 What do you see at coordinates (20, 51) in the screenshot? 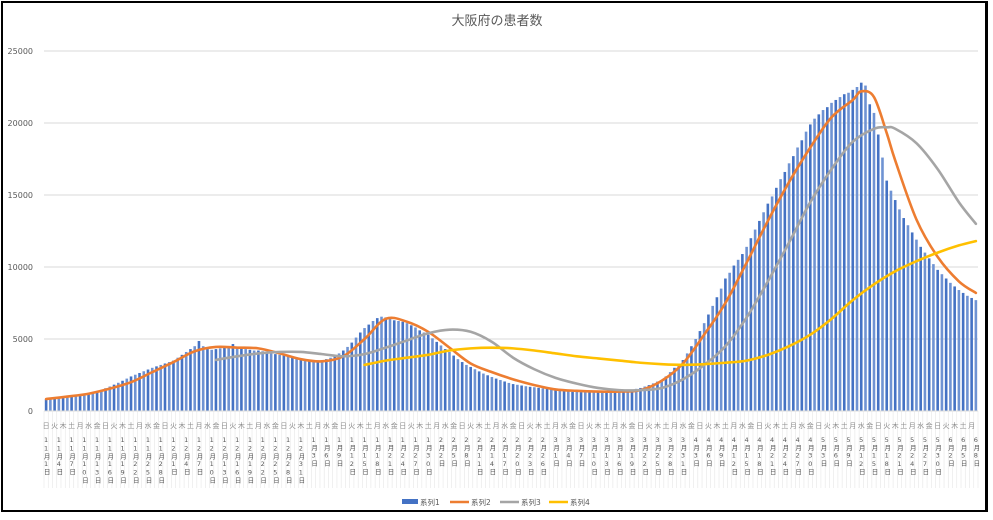
I see `y-tick-label: 25000` at bounding box center [20, 51].